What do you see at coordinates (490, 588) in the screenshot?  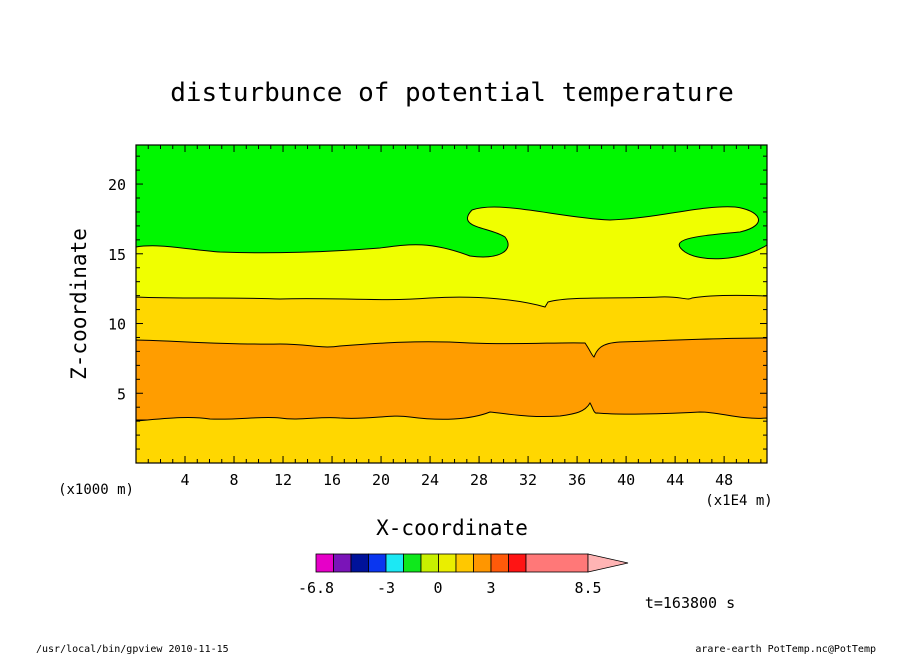 I see `colorbar-label: 3` at bounding box center [490, 588].